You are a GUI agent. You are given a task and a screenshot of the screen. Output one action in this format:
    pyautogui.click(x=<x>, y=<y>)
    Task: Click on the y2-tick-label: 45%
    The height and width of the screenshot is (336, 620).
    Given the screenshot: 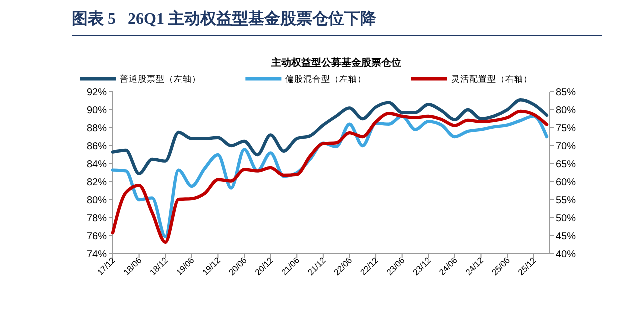 What is the action you would take?
    pyautogui.click(x=566, y=237)
    